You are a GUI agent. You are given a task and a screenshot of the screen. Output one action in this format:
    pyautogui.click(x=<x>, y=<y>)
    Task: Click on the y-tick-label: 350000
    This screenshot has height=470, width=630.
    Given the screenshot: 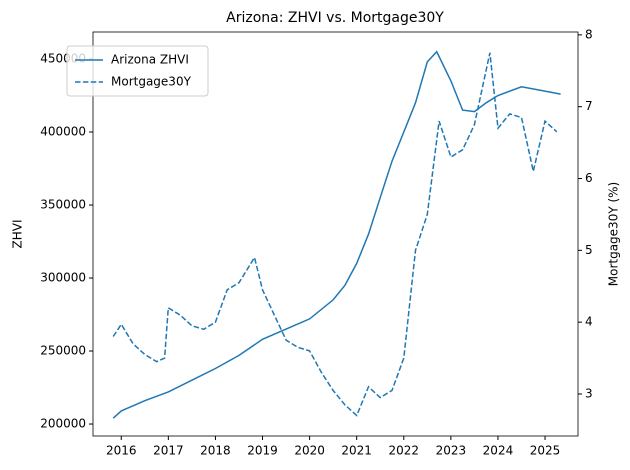 What is the action you would take?
    pyautogui.click(x=63, y=205)
    